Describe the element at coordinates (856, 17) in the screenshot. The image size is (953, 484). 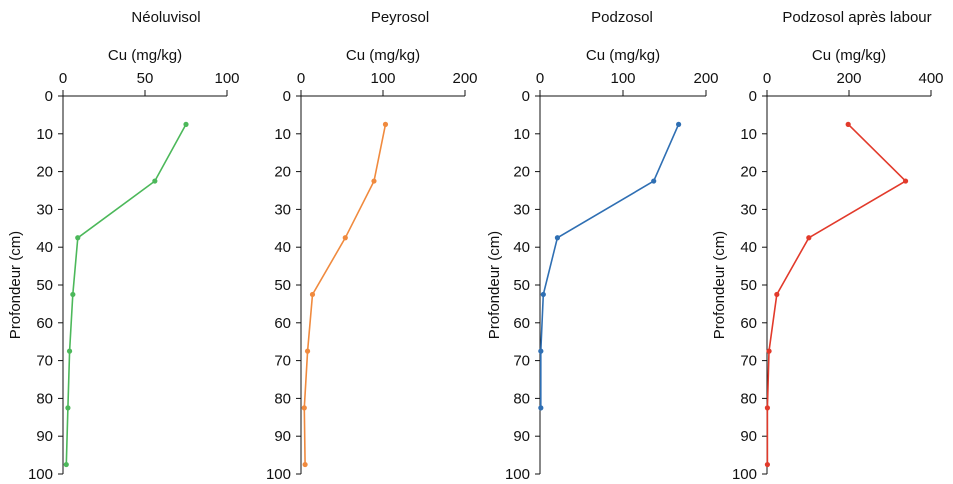
I see `panel-title: Podzosol après labour` at that location.